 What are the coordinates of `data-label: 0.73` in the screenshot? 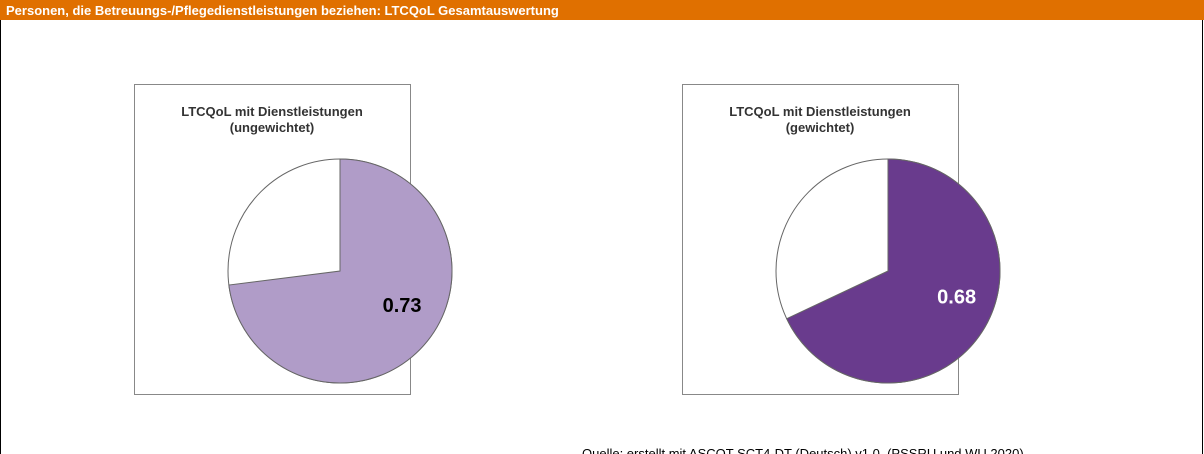 It's located at (402, 306).